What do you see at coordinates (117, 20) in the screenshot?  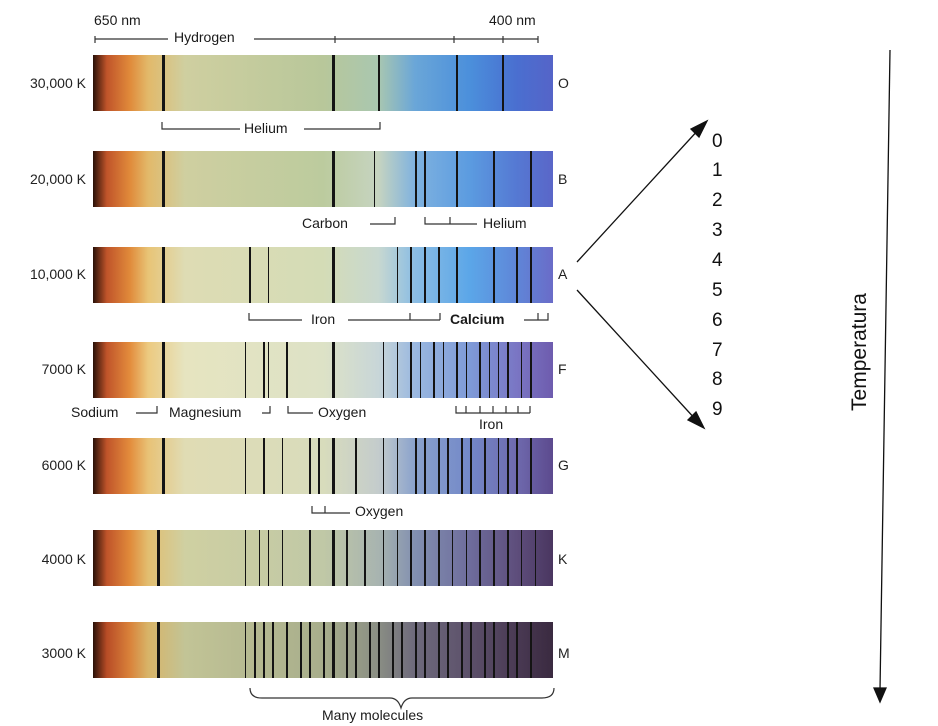 I see `wavelength-650-label: 650 nm` at bounding box center [117, 20].